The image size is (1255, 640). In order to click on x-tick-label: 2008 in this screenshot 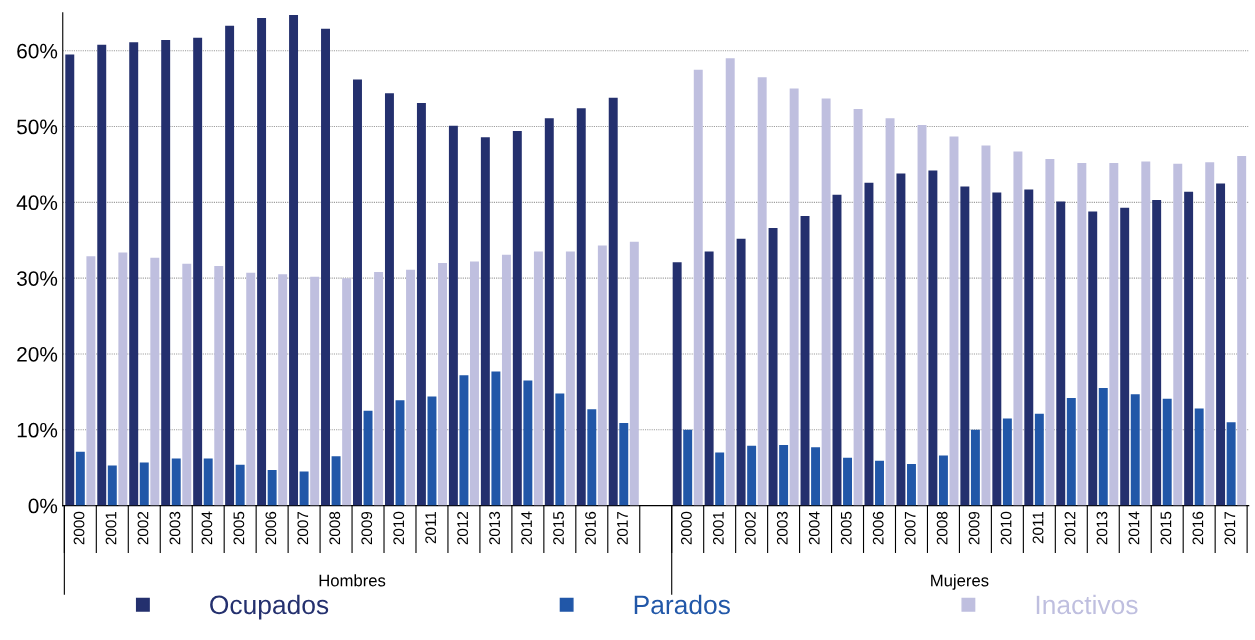, I will do `click(942, 528)`.